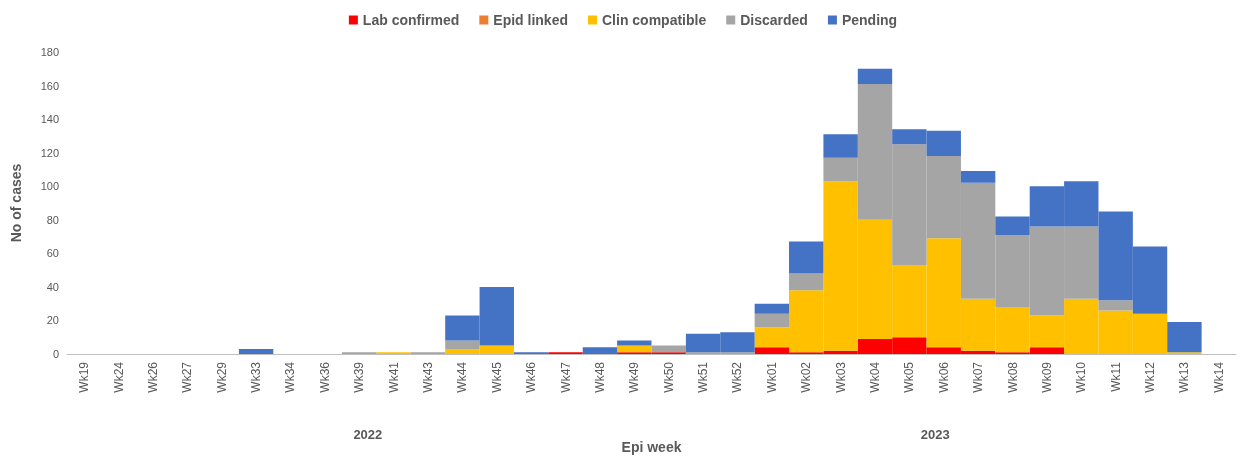 The width and height of the screenshot is (1246, 459). What do you see at coordinates (52, 320) in the screenshot?
I see `y-tick-label: 20` at bounding box center [52, 320].